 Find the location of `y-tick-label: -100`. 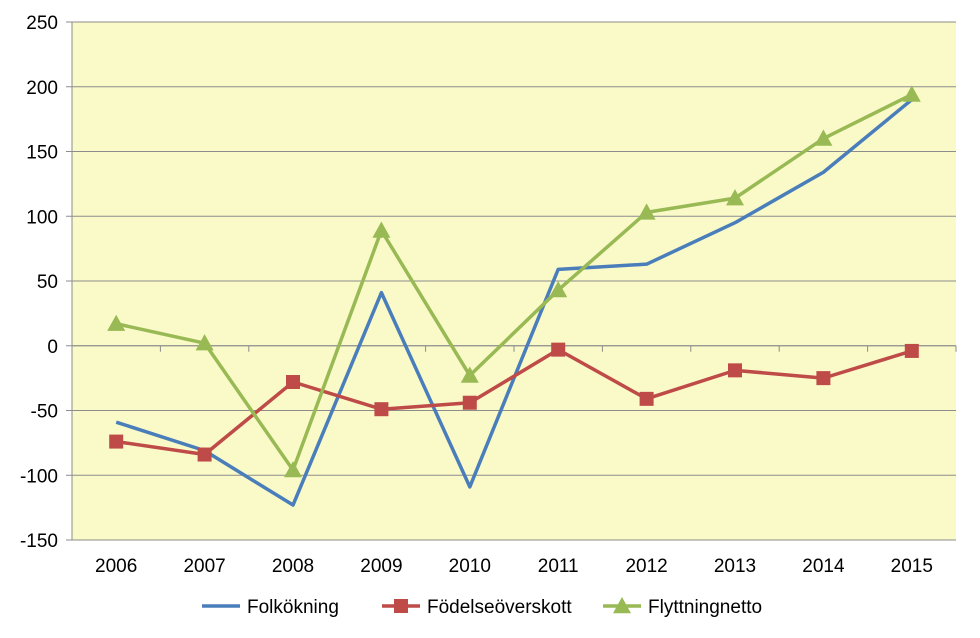

y-tick-label: -100 is located at coordinates (39, 476).